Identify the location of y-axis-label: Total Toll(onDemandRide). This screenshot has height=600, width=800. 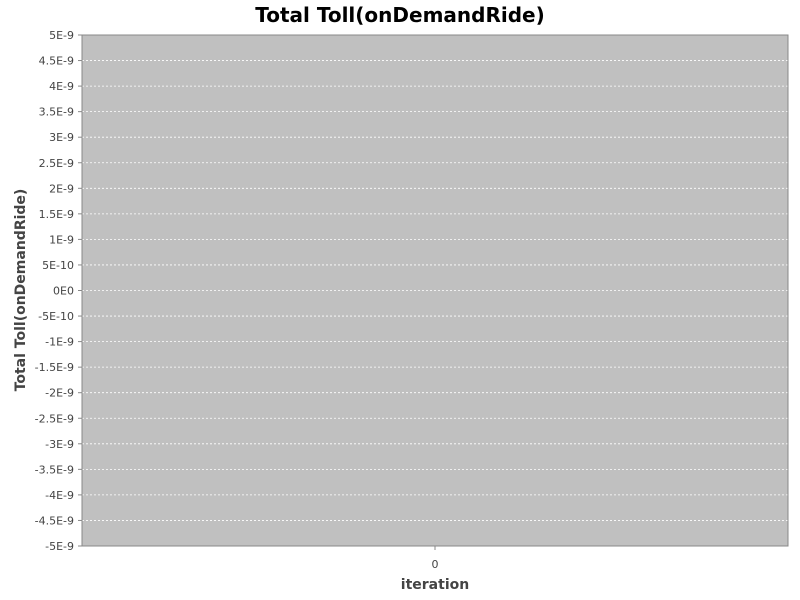
(21, 290).